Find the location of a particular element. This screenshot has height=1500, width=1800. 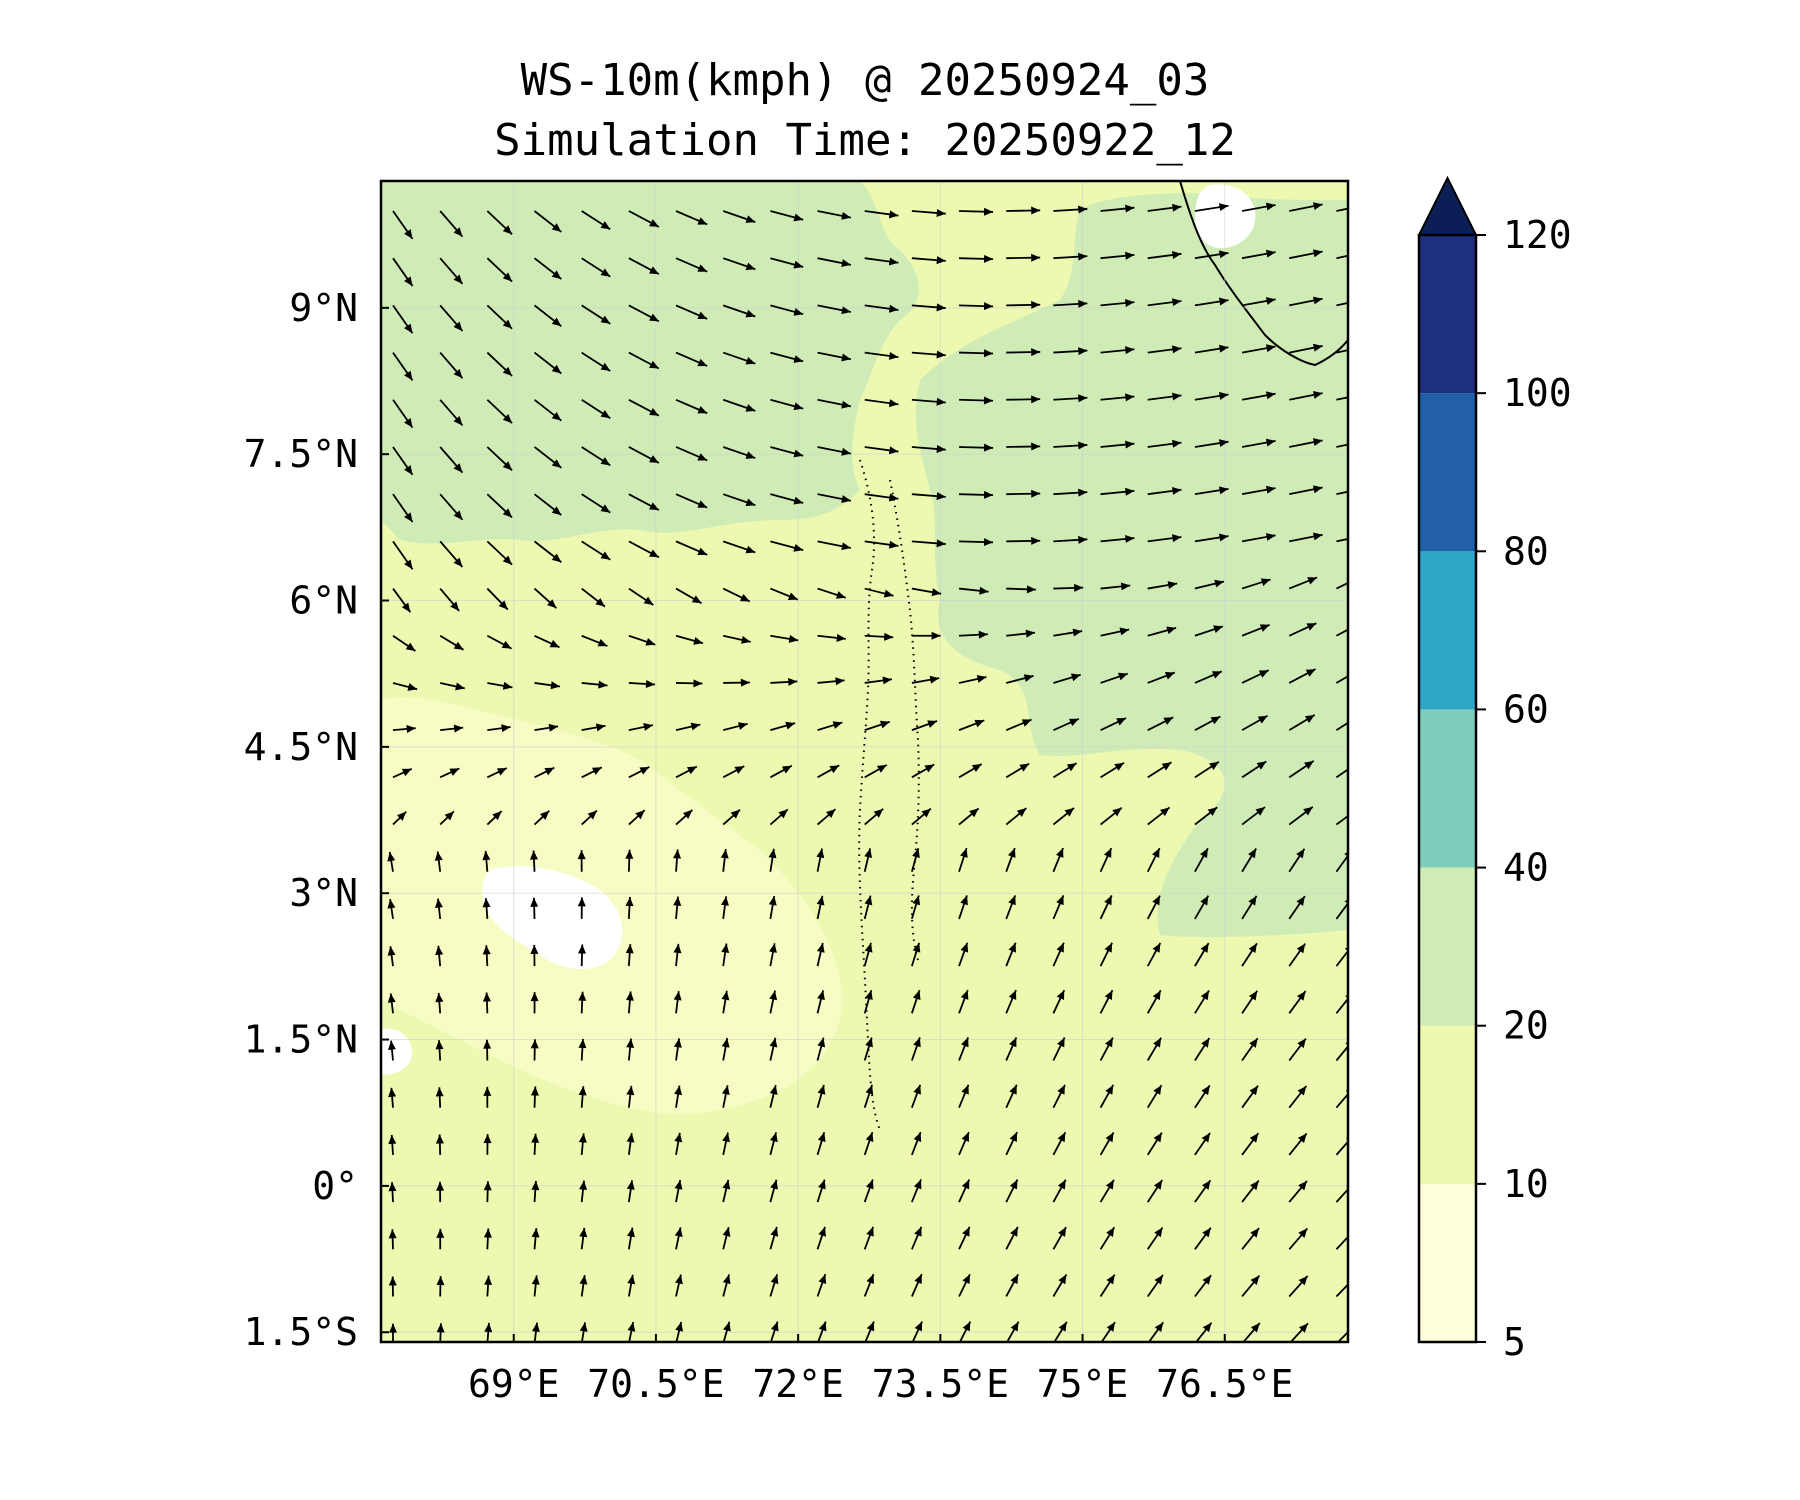

y-tick-label: 3°N is located at coordinates (323, 893).